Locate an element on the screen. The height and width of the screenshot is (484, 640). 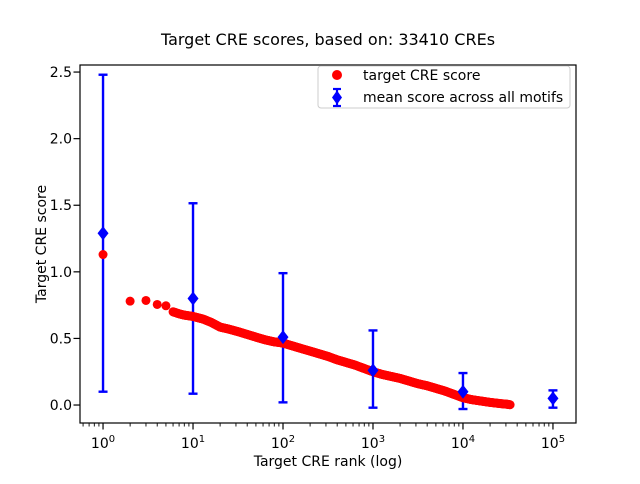
legend-label-mean-score: mean score across all motifs is located at coordinates (463, 98).